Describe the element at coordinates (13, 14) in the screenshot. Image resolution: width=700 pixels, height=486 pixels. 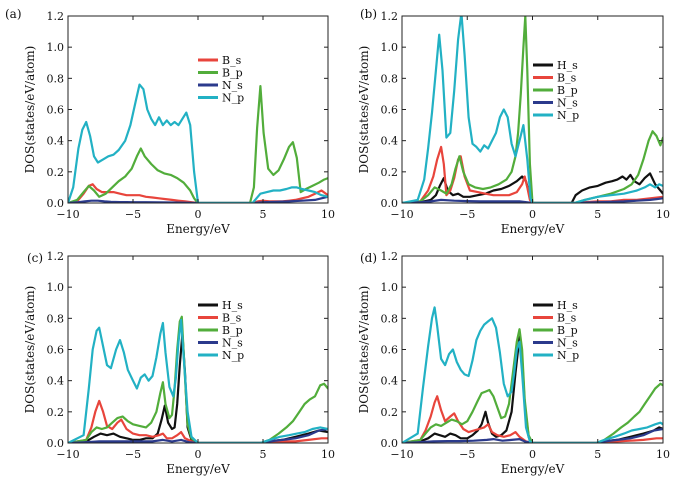
I see `panel-label: (a)` at that location.